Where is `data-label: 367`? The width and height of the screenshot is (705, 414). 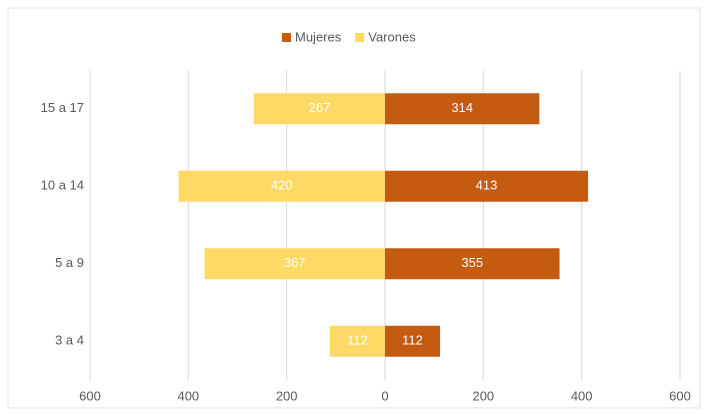
data-label: 367 is located at coordinates (295, 262).